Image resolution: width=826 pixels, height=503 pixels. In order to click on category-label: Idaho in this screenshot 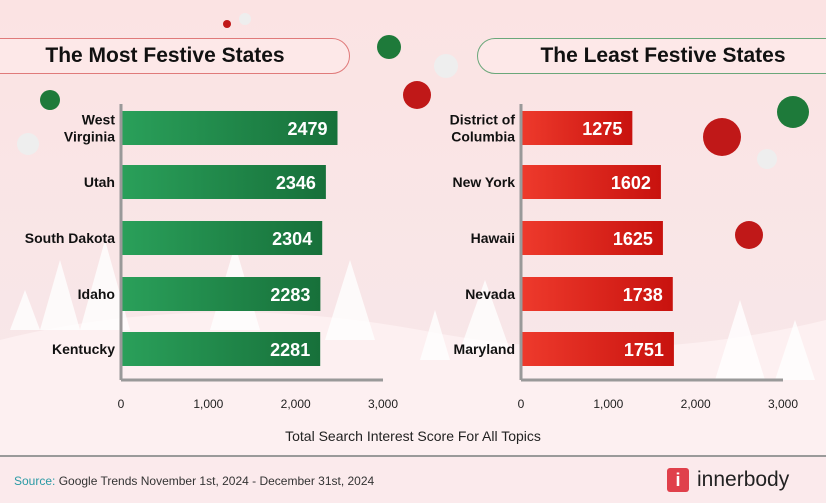, I will do `click(96, 294)`.